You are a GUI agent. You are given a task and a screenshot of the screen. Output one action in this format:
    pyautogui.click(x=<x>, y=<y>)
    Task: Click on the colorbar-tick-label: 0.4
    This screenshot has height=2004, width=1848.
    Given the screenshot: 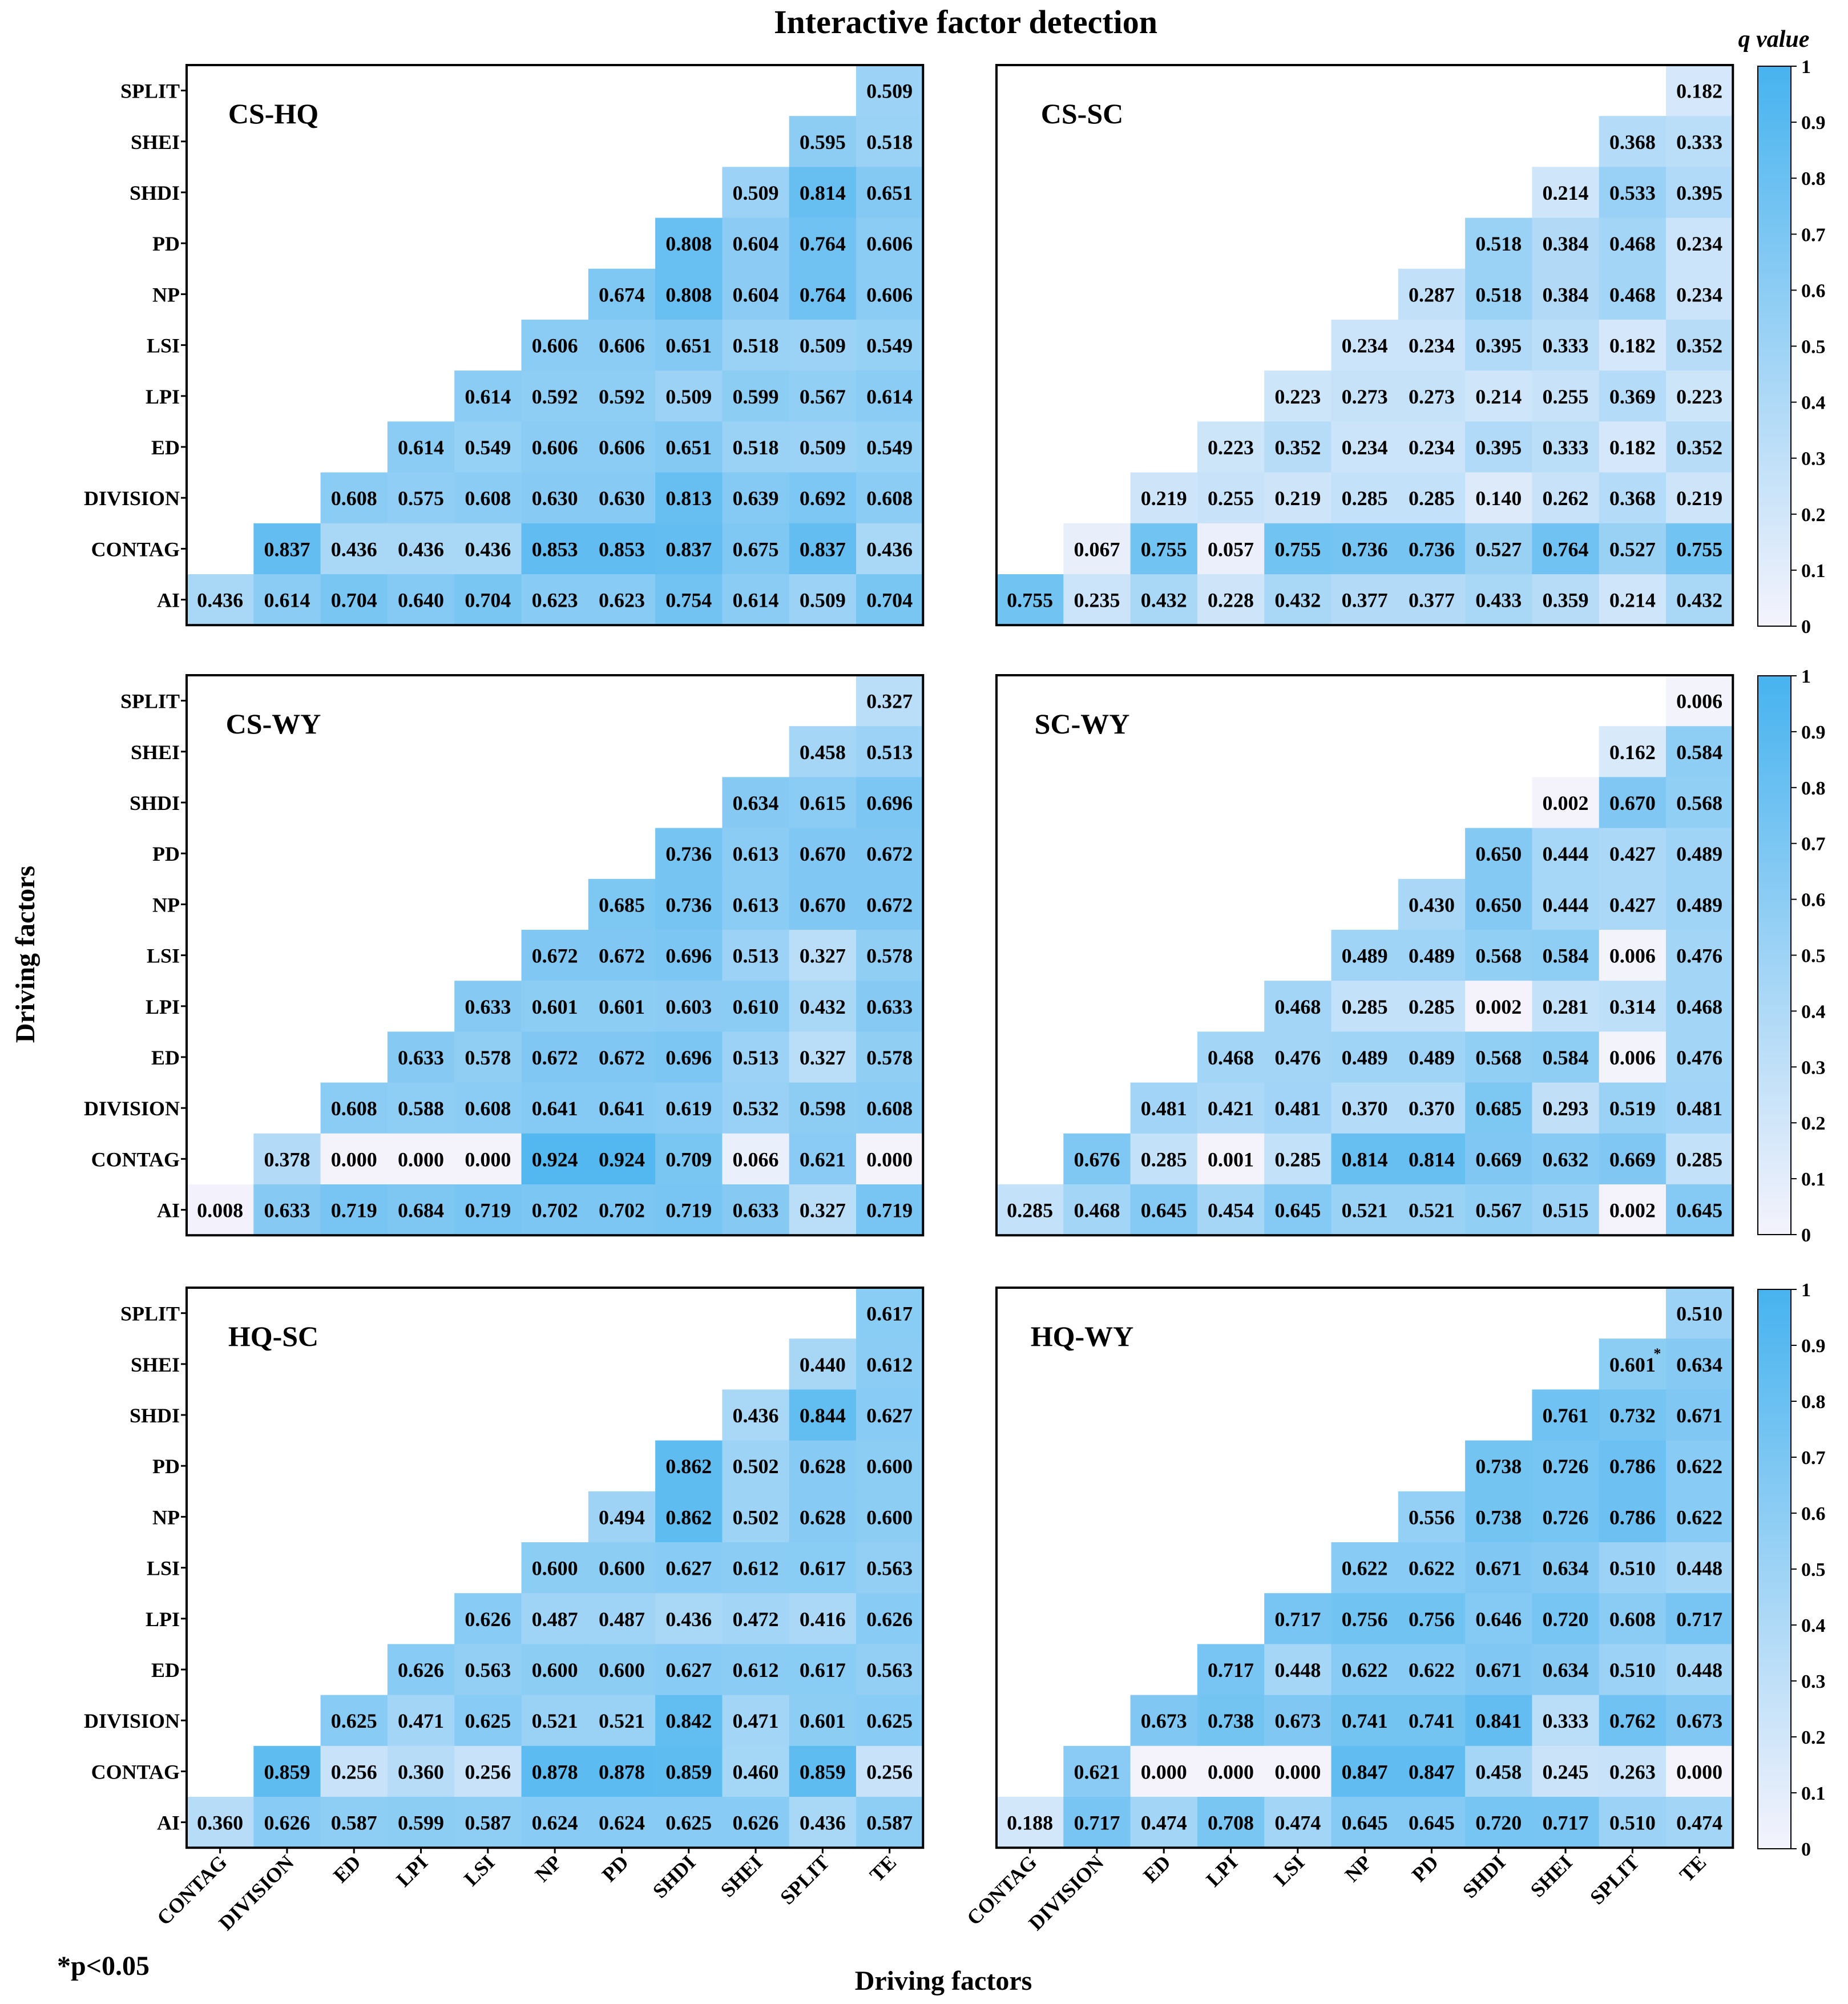 What is the action you would take?
    pyautogui.click(x=1813, y=1012)
    